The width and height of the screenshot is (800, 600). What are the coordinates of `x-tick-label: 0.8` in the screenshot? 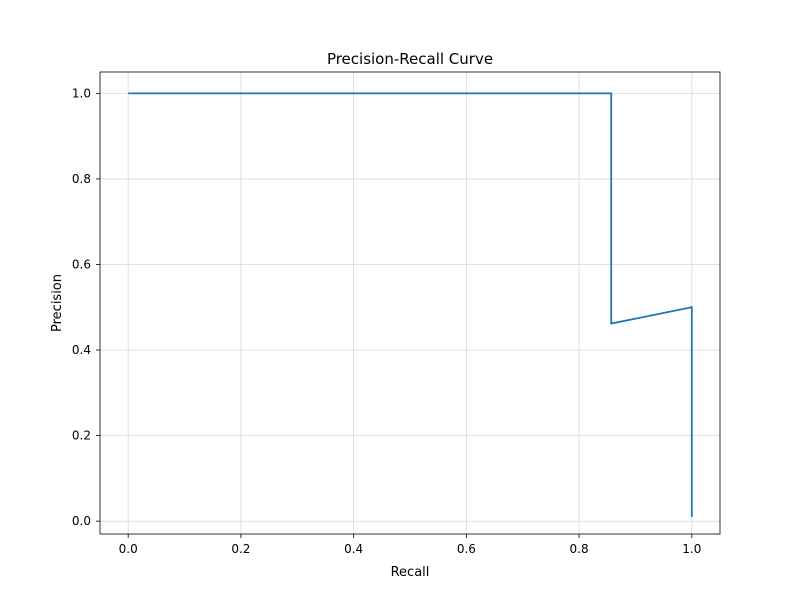 It's located at (579, 549).